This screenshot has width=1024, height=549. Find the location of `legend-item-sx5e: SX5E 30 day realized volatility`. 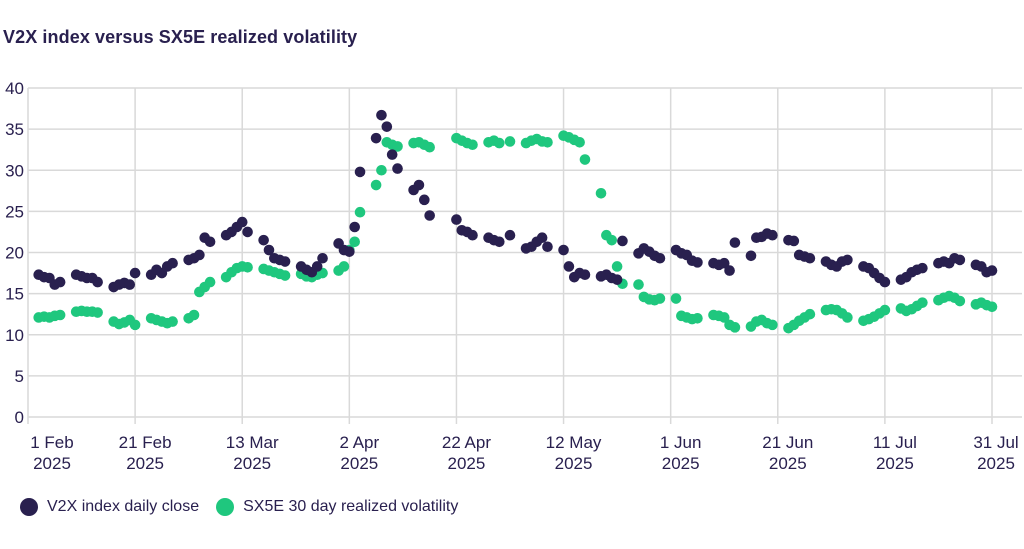

legend-item-sx5e: SX5E 30 day realized volatility is located at coordinates (337, 507).